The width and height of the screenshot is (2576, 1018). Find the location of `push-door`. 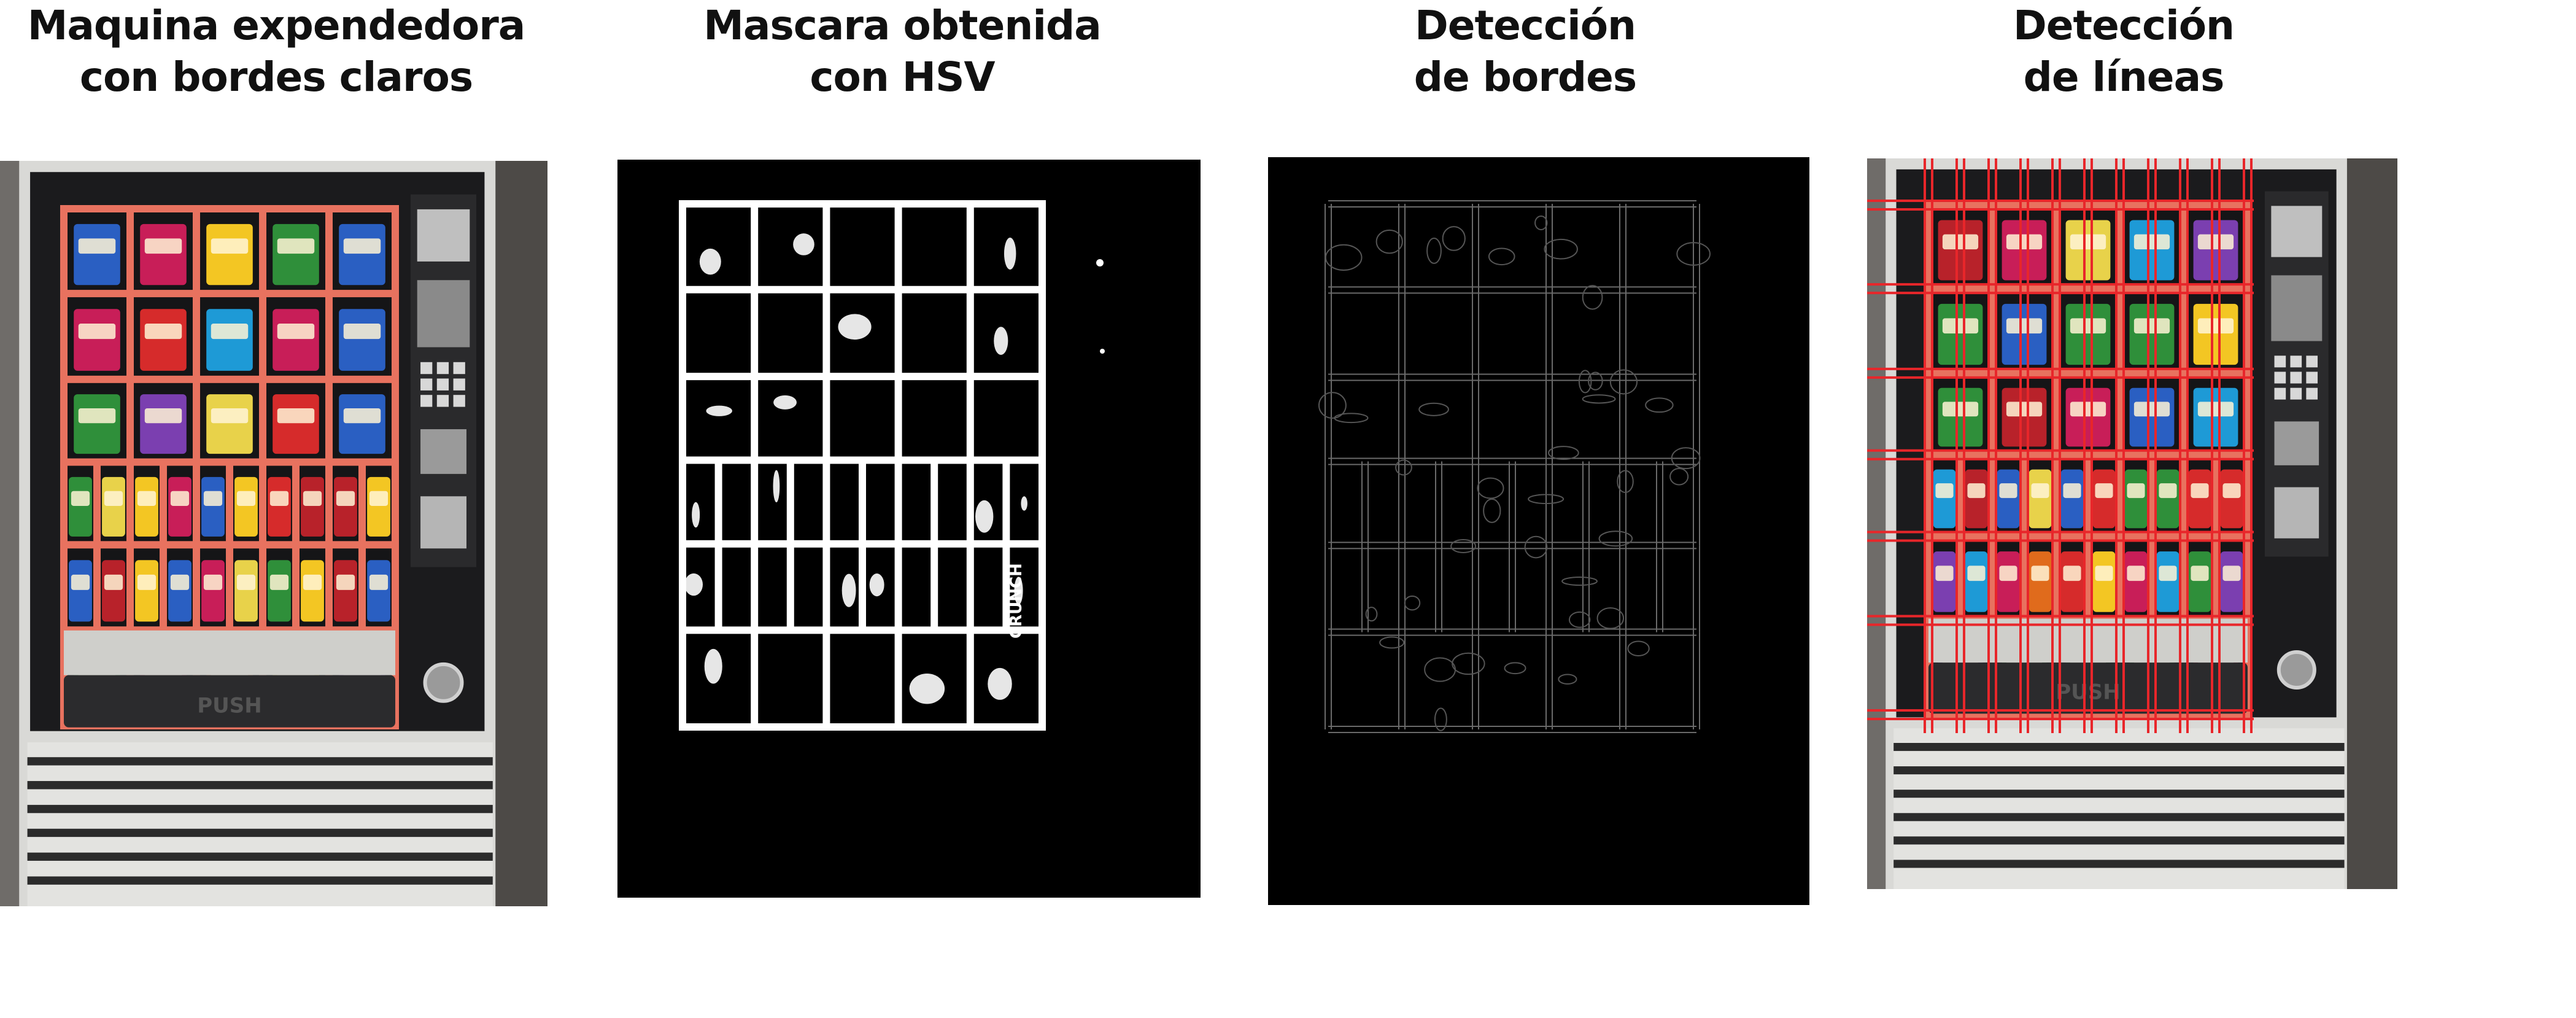

push-door is located at coordinates (2088, 688).